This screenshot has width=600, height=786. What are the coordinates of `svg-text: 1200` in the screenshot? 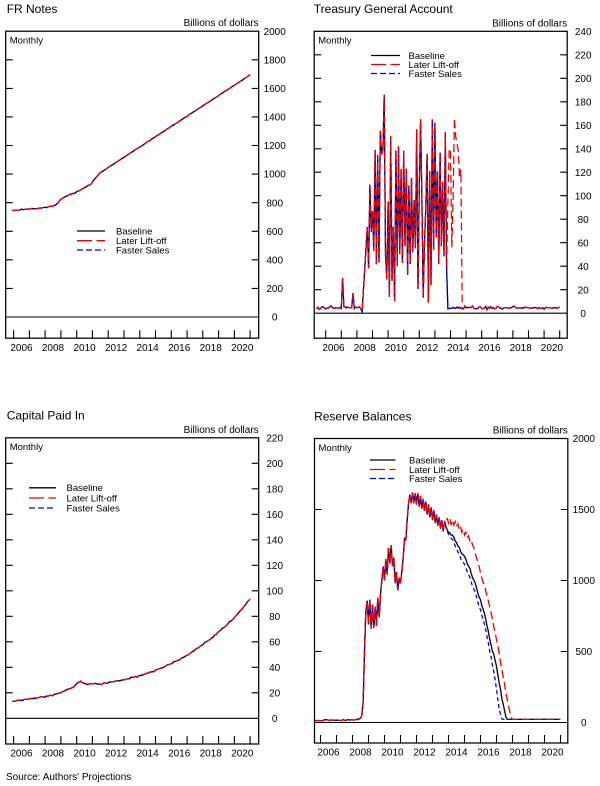 It's located at (275, 146).